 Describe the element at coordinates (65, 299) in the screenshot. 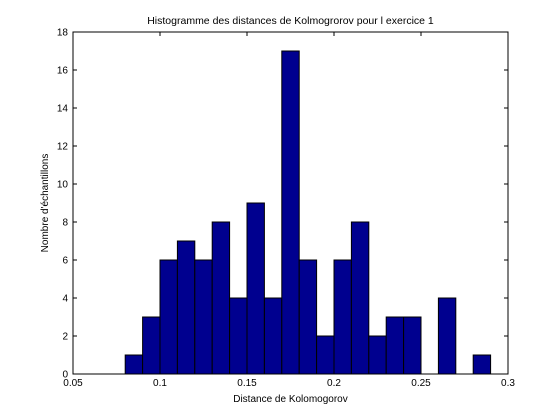

I see `y-tick-label: 4` at that location.